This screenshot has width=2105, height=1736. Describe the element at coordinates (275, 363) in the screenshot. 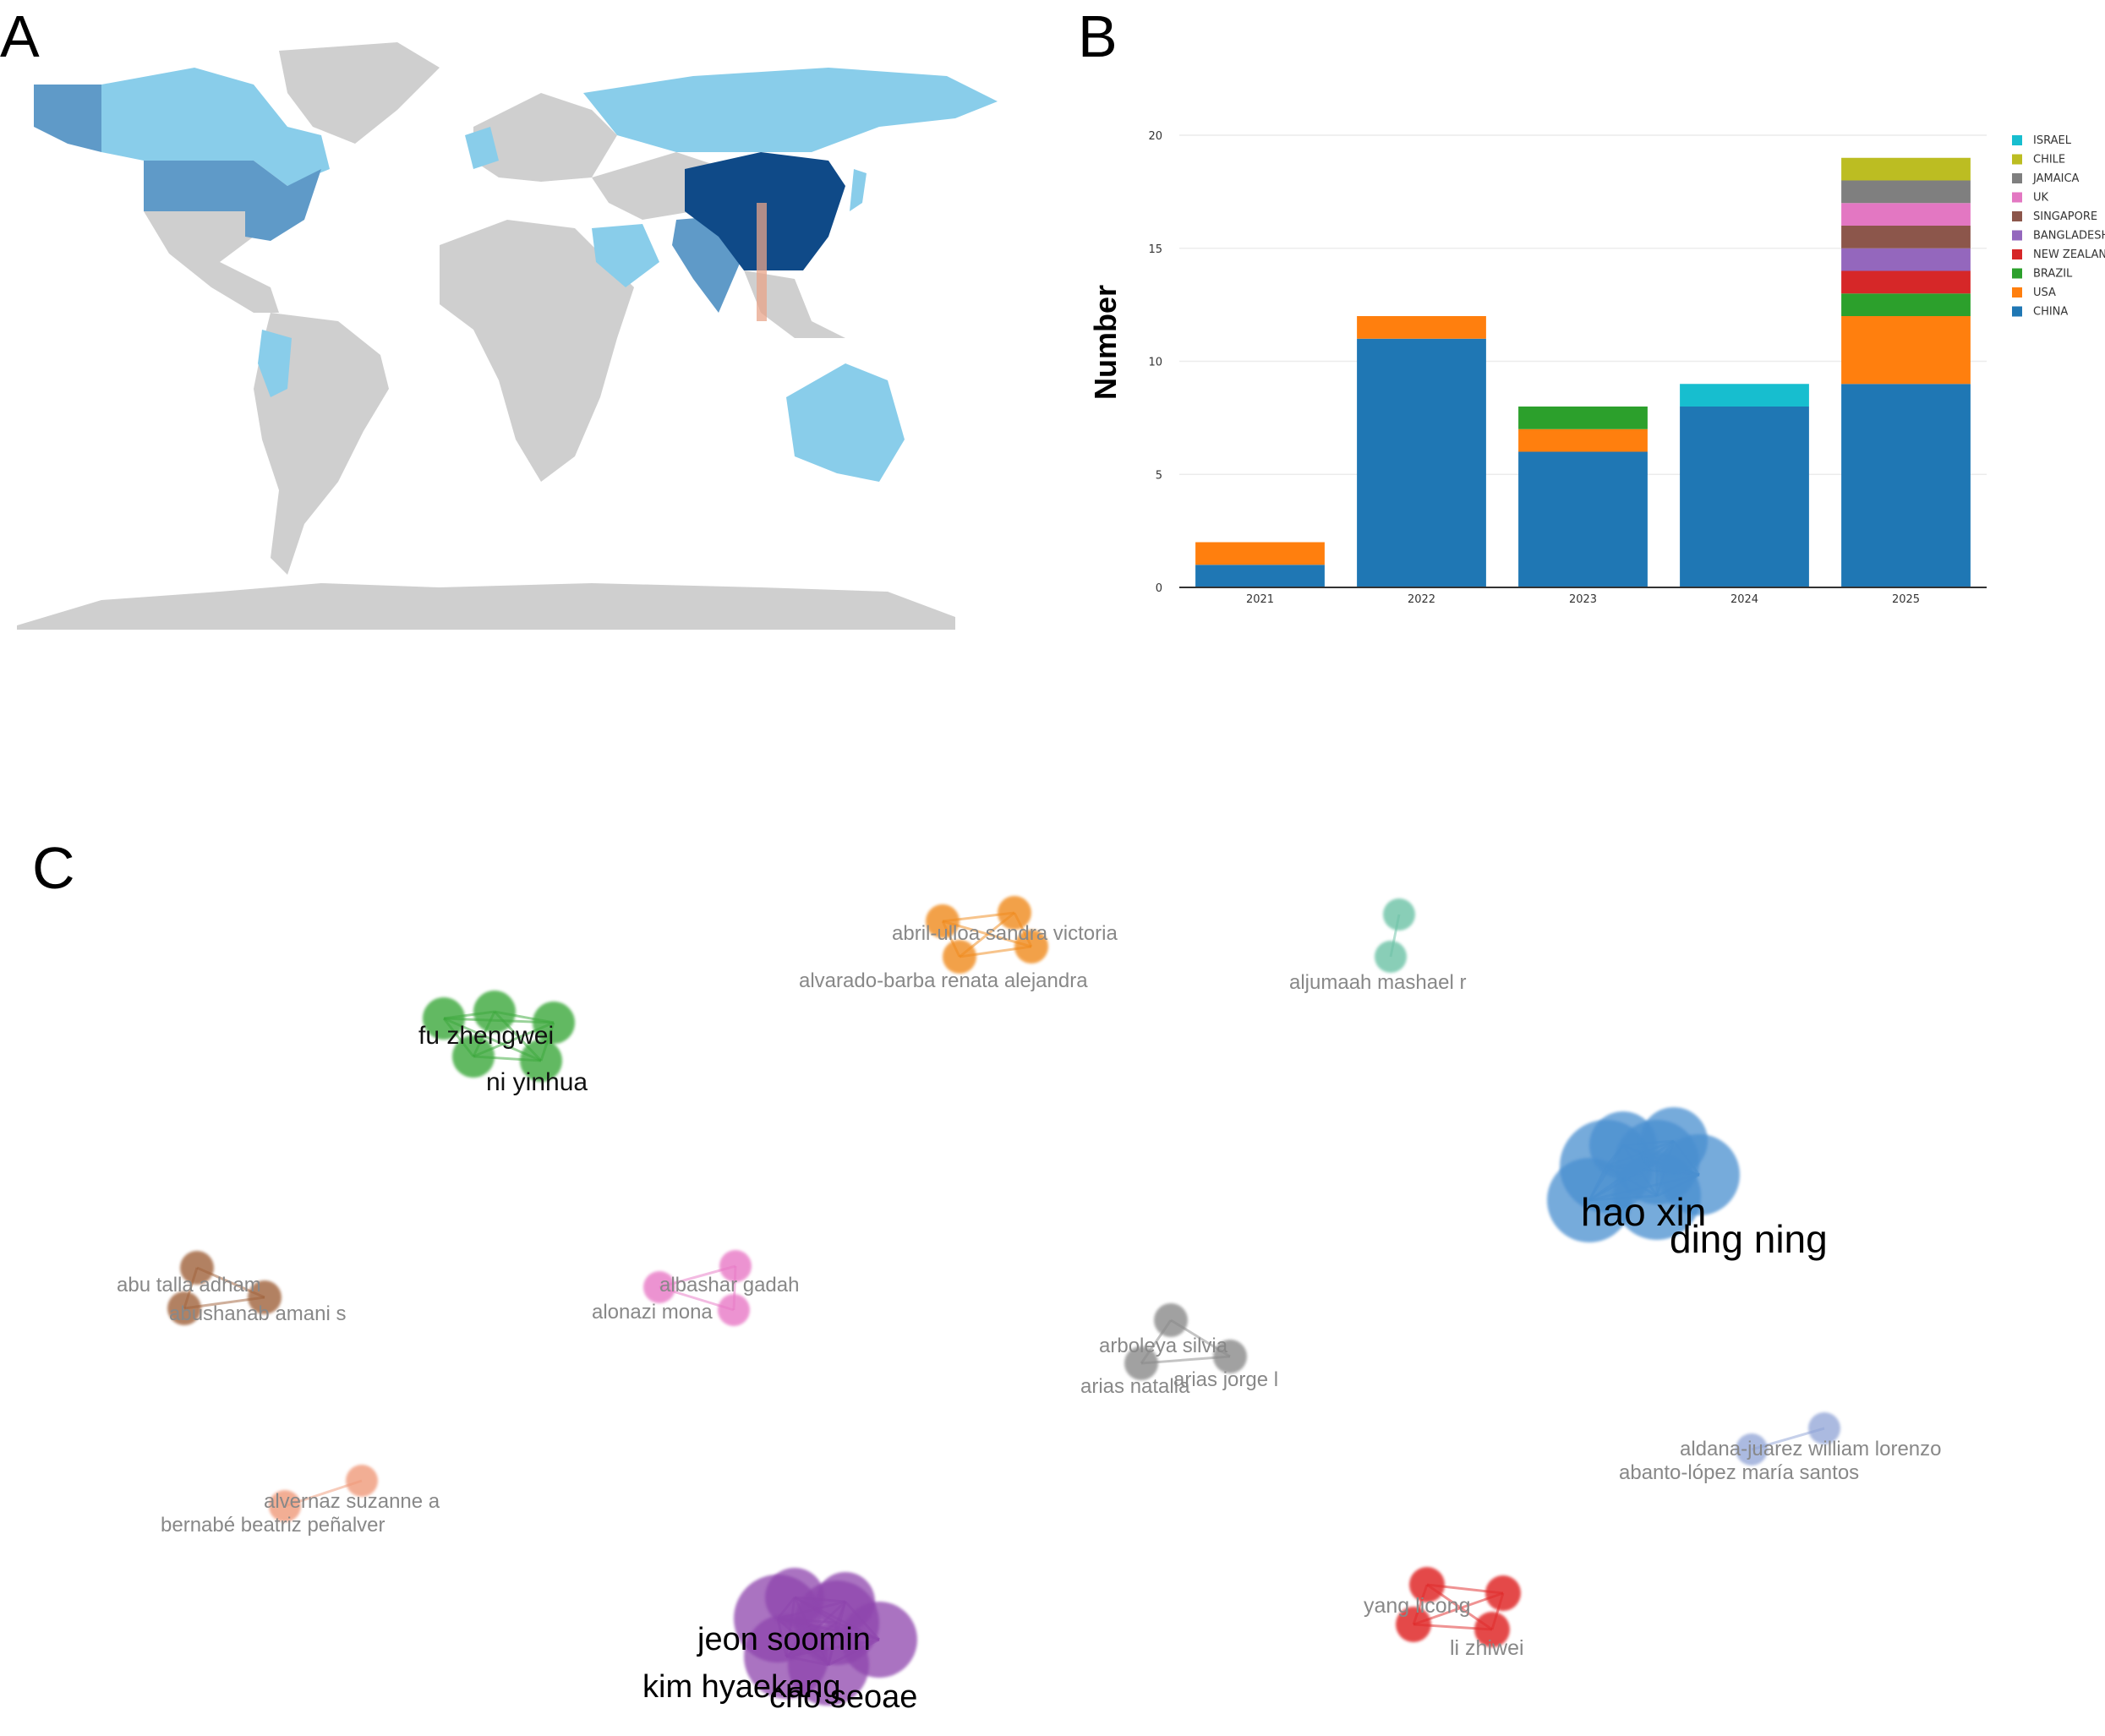

I see `map-peru` at that location.